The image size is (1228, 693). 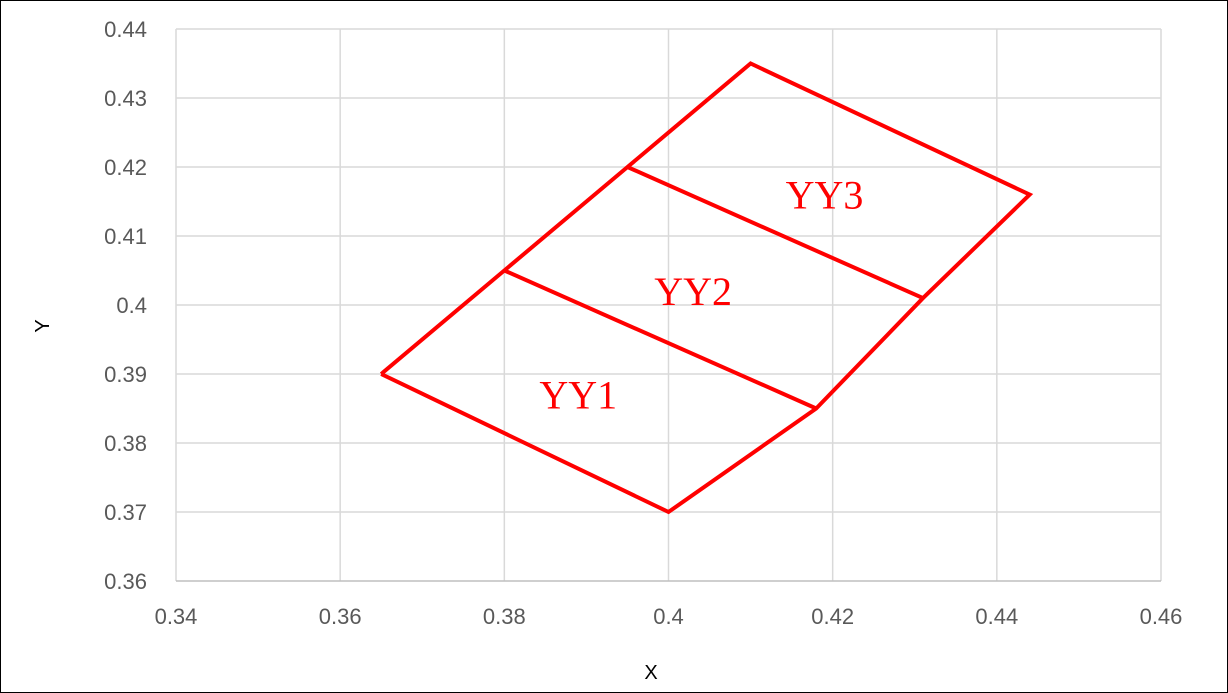 I want to click on x-tick-label: 0.34, so click(x=176, y=616).